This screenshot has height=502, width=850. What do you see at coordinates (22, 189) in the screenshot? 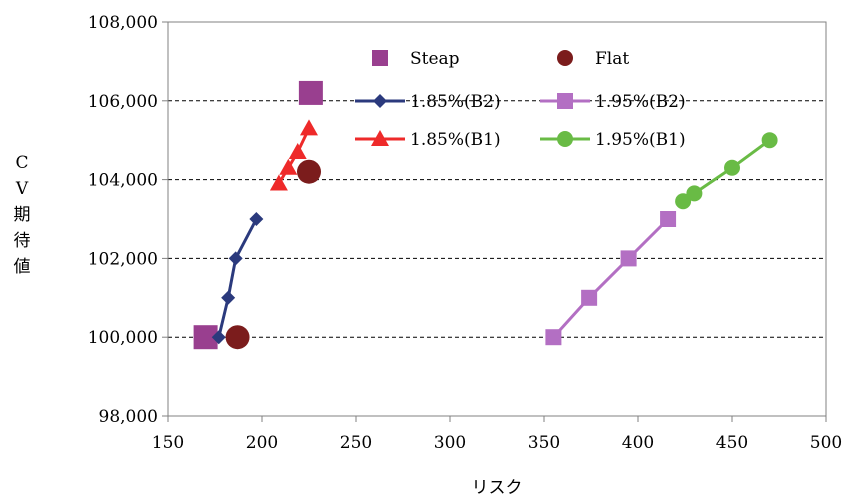
I see `y-axis-title-char: V` at bounding box center [22, 189].